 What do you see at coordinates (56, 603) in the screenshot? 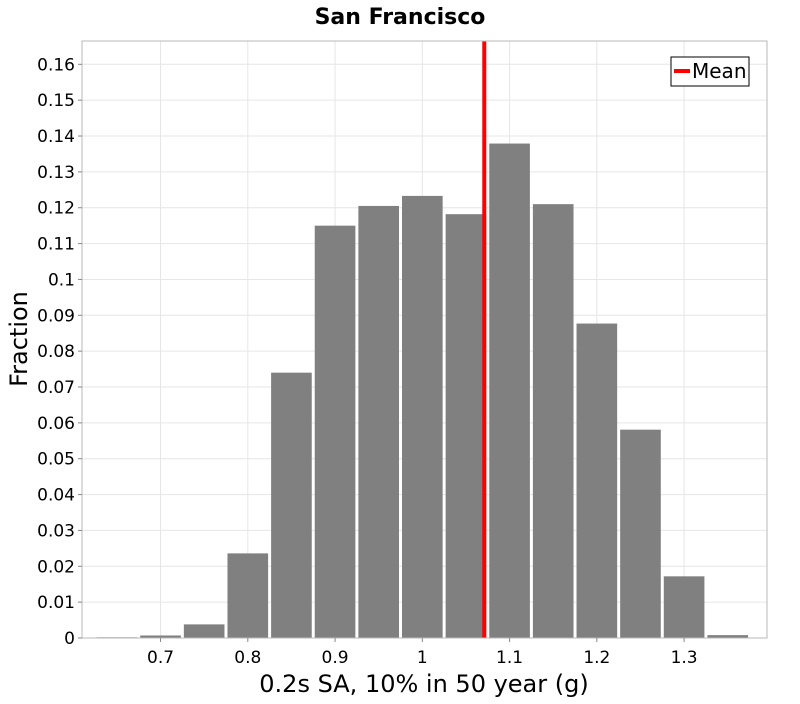
I see `y-tick-label: 0.01` at bounding box center [56, 603].